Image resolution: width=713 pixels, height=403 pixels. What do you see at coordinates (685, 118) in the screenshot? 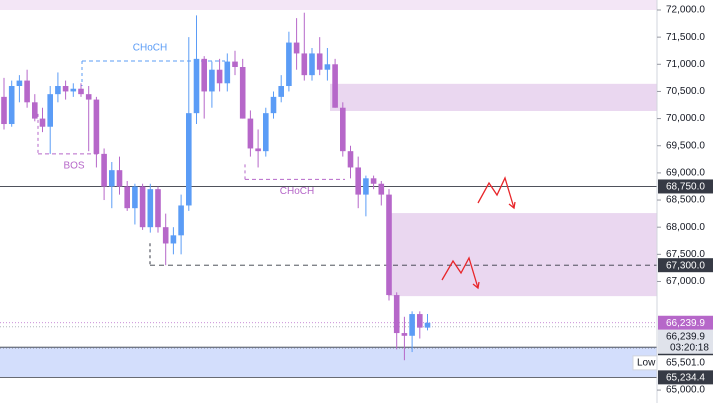
I see `y-tick-label: 70,000.0` at bounding box center [685, 118].